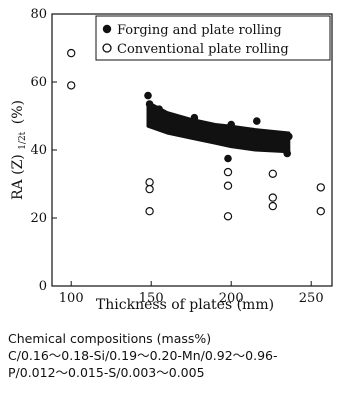 This screenshot has width=353, height=393. Describe the element at coordinates (23, 140) in the screenshot. I see `y-axis-title-subscript: 1/2t` at that location.